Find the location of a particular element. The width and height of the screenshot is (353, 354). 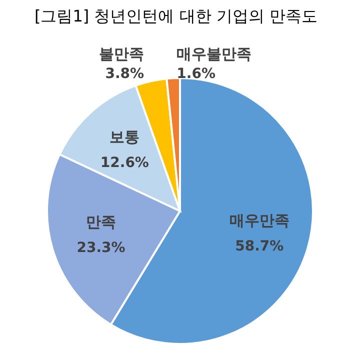

slice-label: 보통 is located at coordinates (125, 137).